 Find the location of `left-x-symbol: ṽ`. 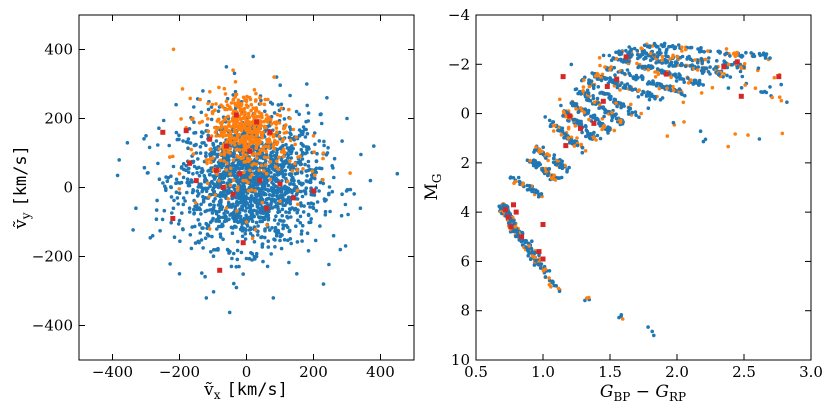

left-x-symbol: ṽ is located at coordinates (208, 390).